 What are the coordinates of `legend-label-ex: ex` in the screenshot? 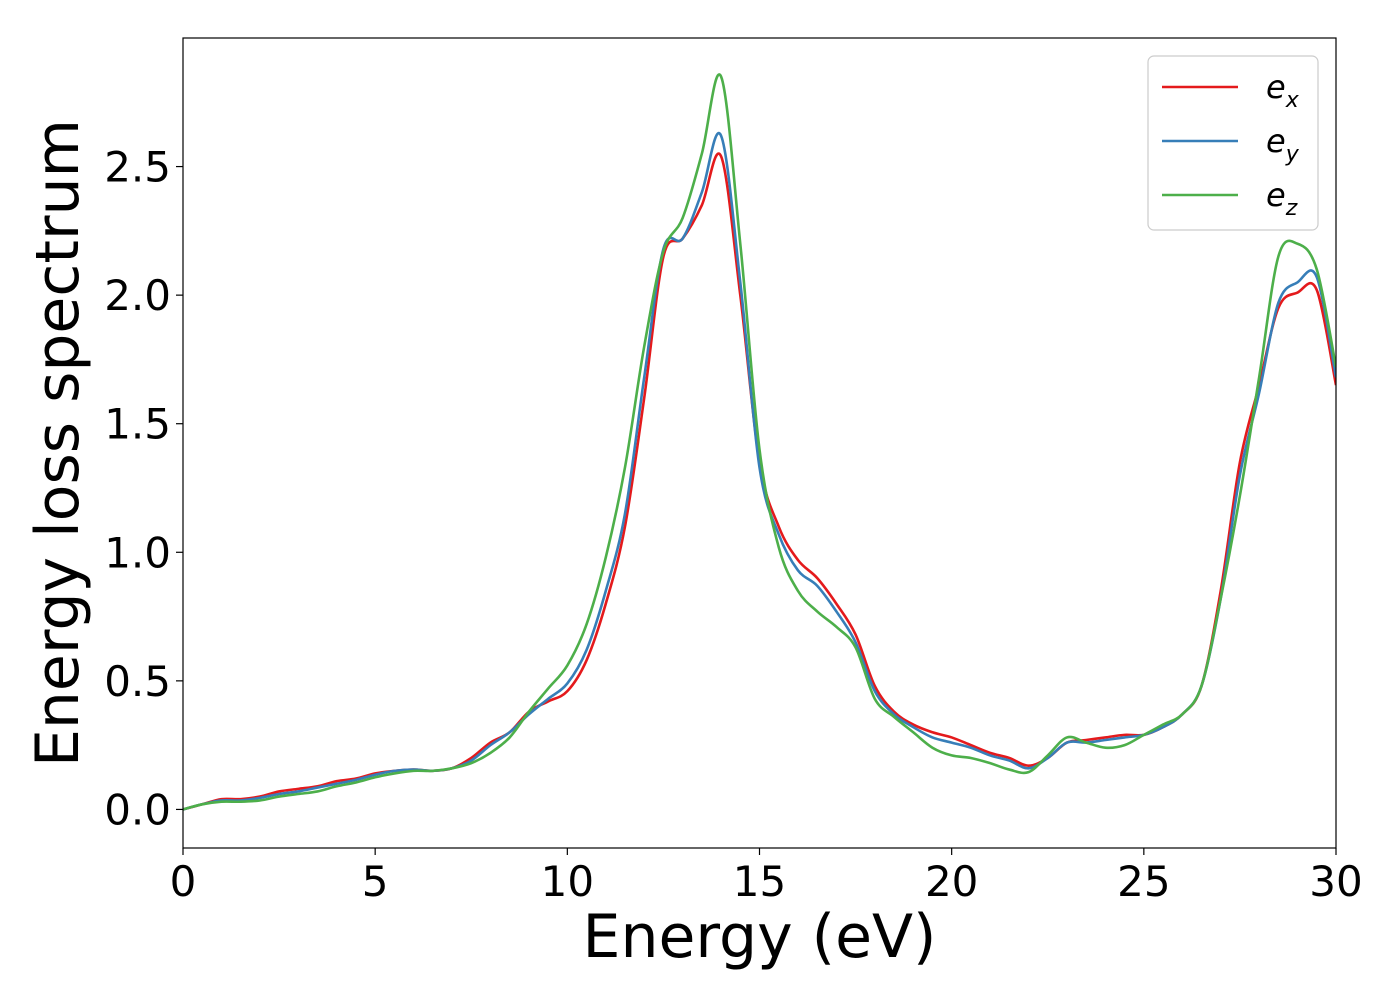 It's located at (1283, 90).